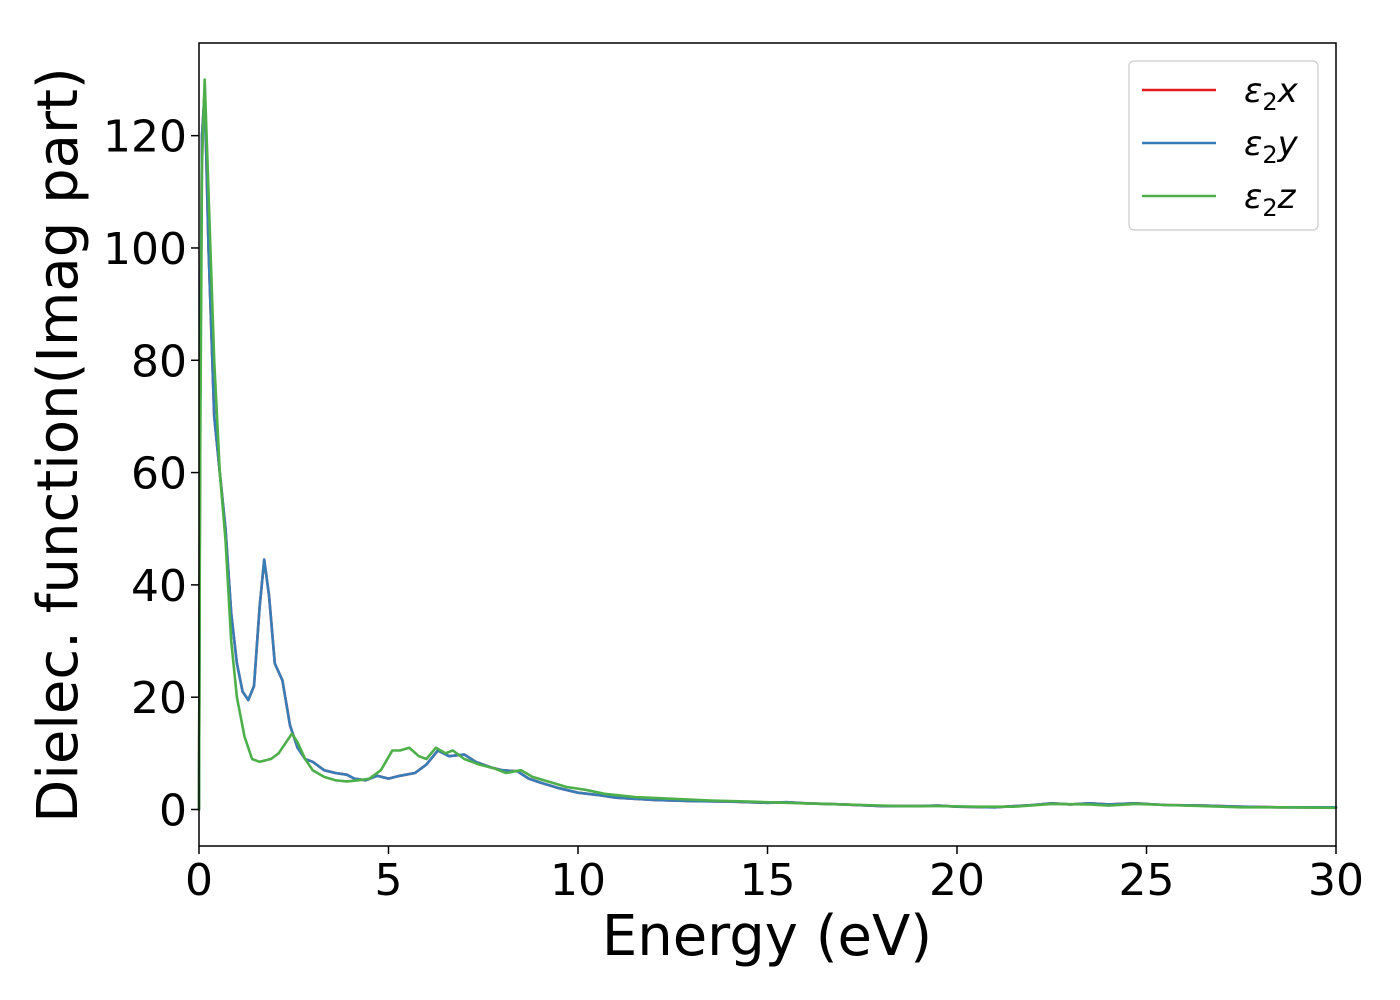 The height and width of the screenshot is (1000, 1400). What do you see at coordinates (159, 586) in the screenshot?
I see `y-tick-label: 40` at bounding box center [159, 586].